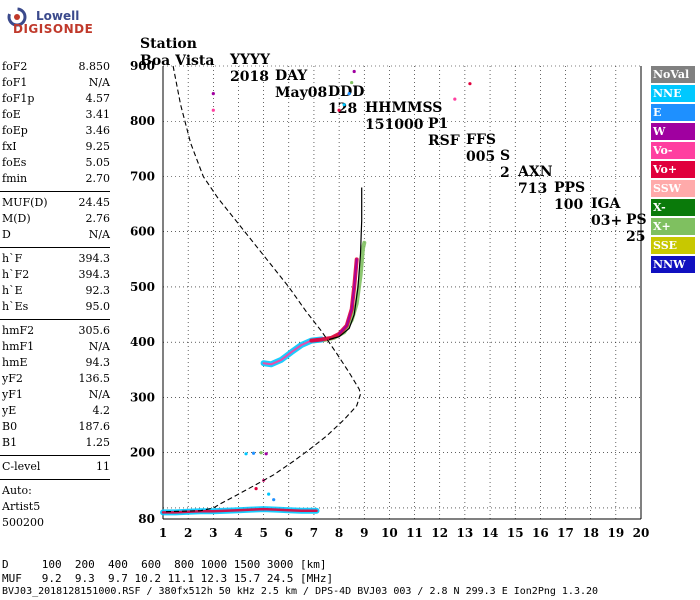 This screenshot has width=700, height=600. Describe the element at coordinates (142, 342) in the screenshot. I see `y-tick-label: 400` at that location.